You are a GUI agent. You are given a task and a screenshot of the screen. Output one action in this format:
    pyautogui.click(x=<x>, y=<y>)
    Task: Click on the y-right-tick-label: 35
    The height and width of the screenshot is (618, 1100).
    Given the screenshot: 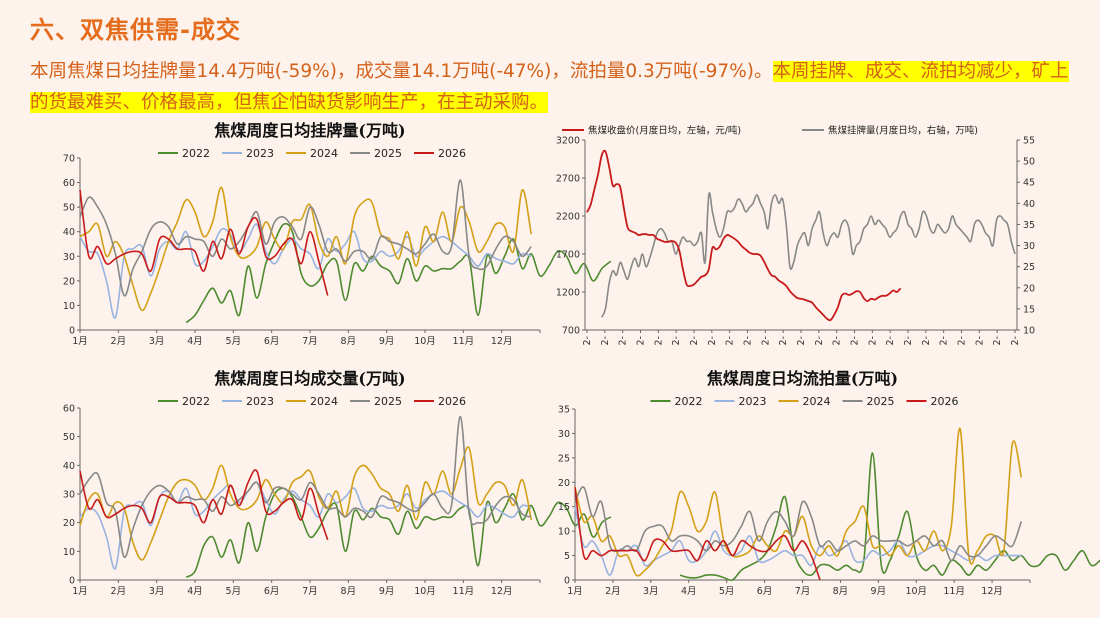 What is the action you would take?
    pyautogui.click(x=1029, y=225)
    